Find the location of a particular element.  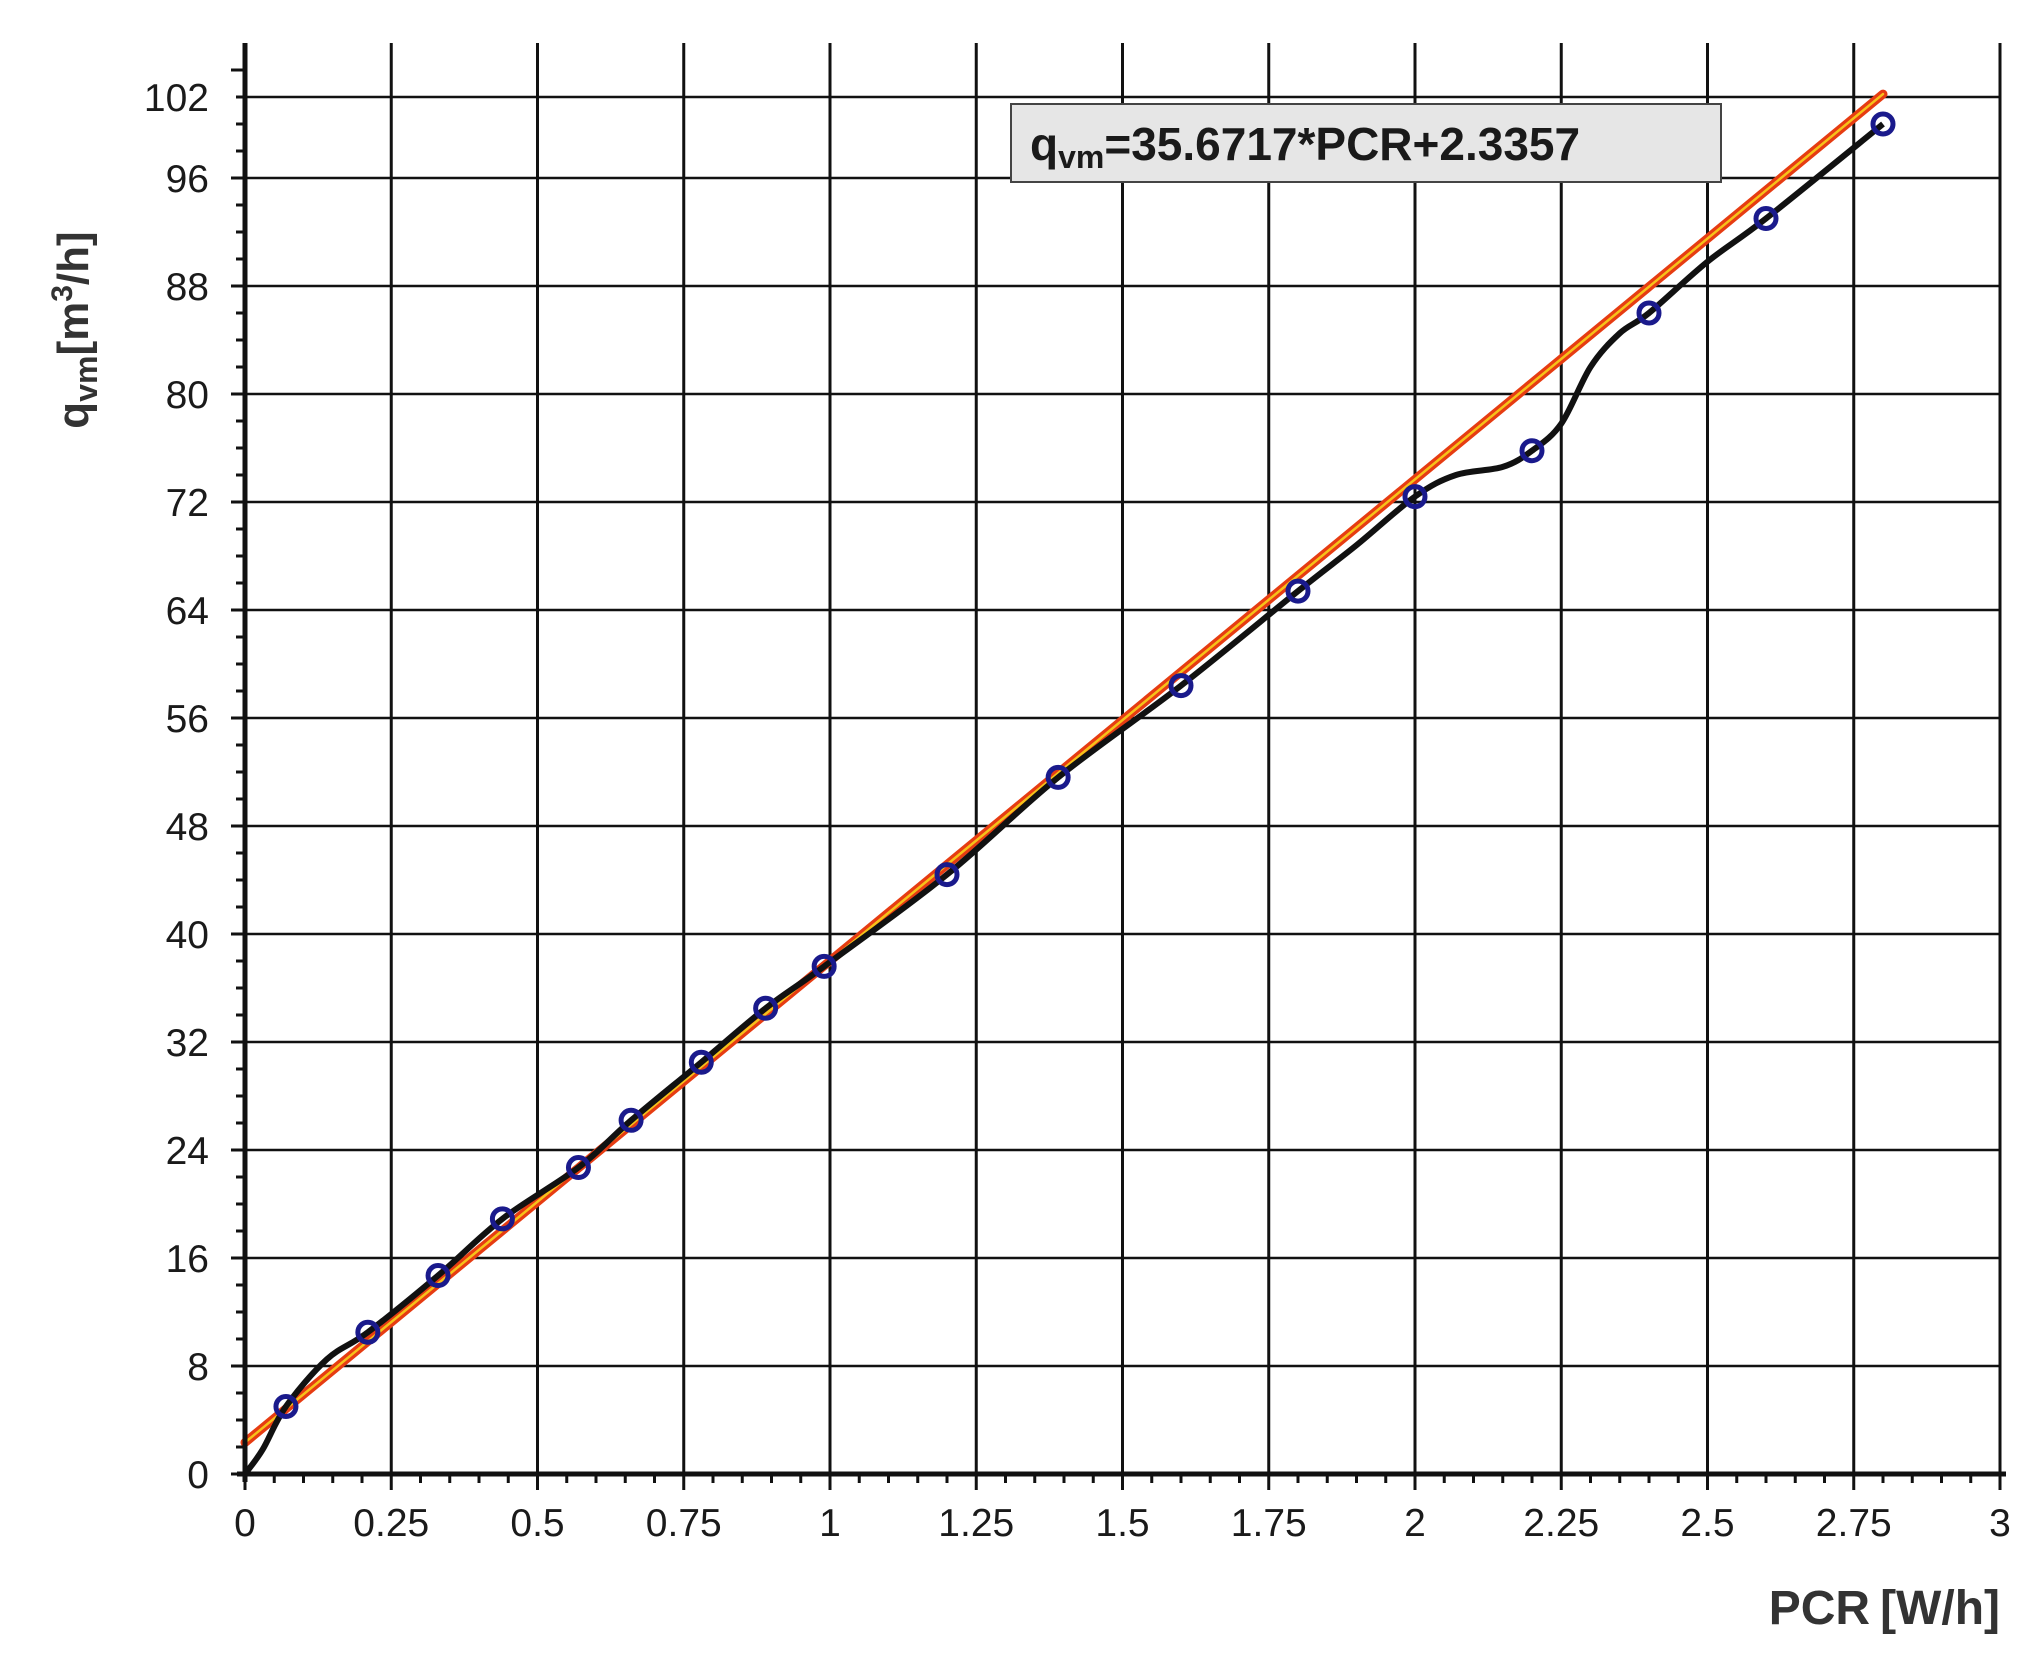

equation-sub: vm is located at coordinates (1081, 157).